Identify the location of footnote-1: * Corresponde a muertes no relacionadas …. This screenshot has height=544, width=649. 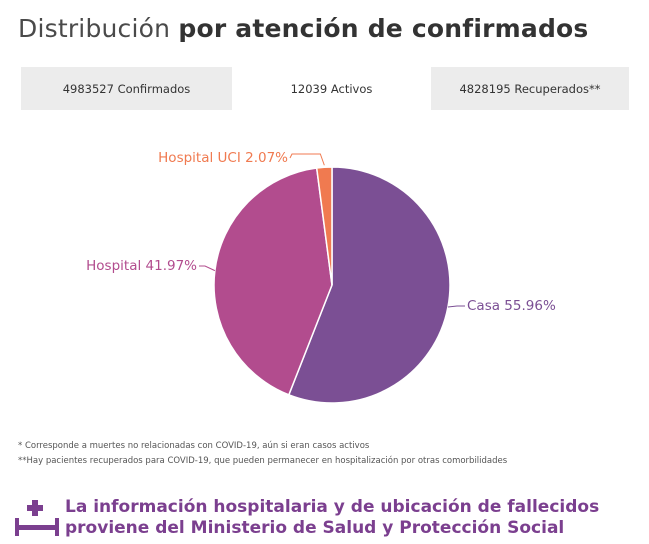
(194, 446).